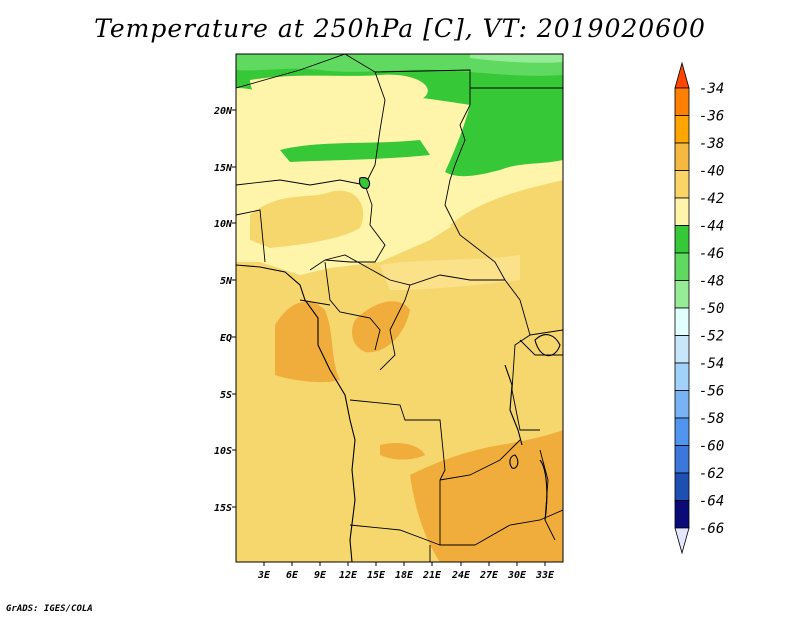 The width and height of the screenshot is (800, 618). I want to click on lake-tanganyika, so click(513, 405).